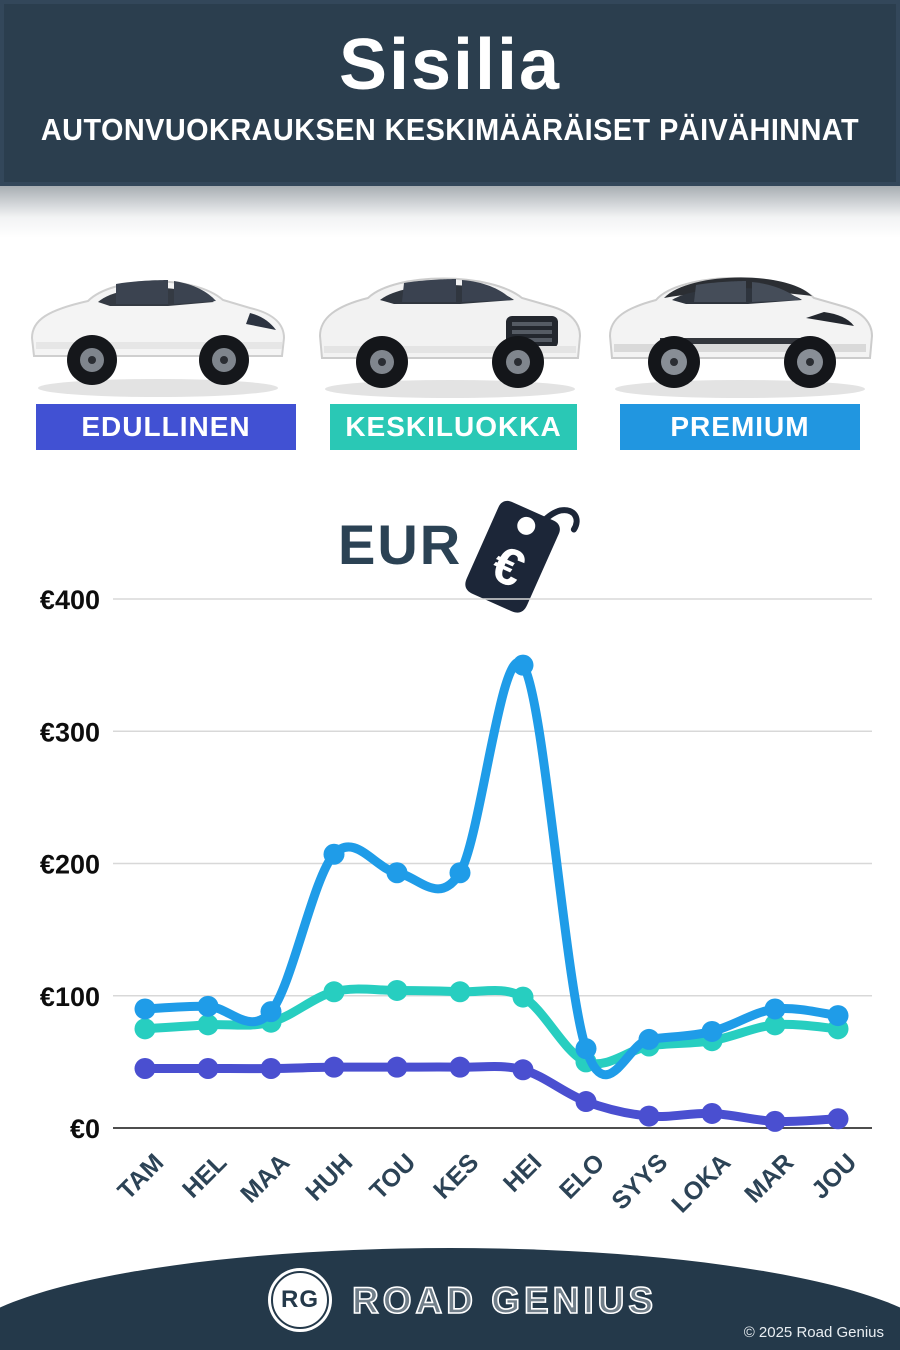  Describe the element at coordinates (450, 65) in the screenshot. I see `page-title: Sisilia` at that location.